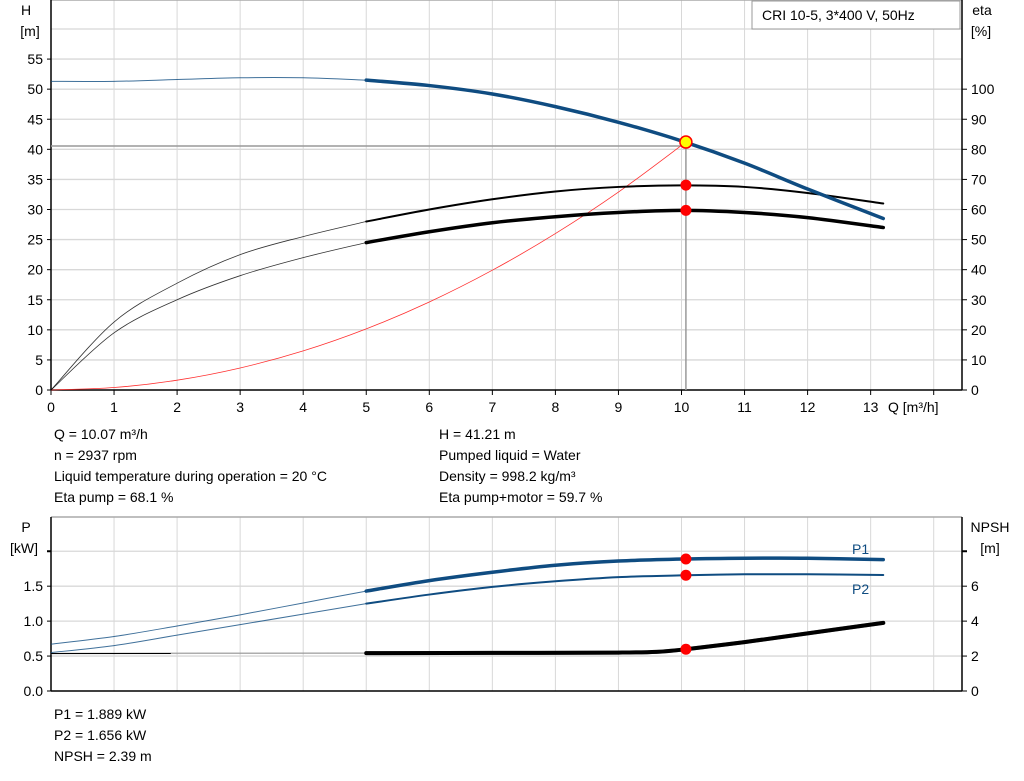 The image size is (1024, 781). What do you see at coordinates (990, 527) in the screenshot?
I see `y-right-label: NPSH` at bounding box center [990, 527].